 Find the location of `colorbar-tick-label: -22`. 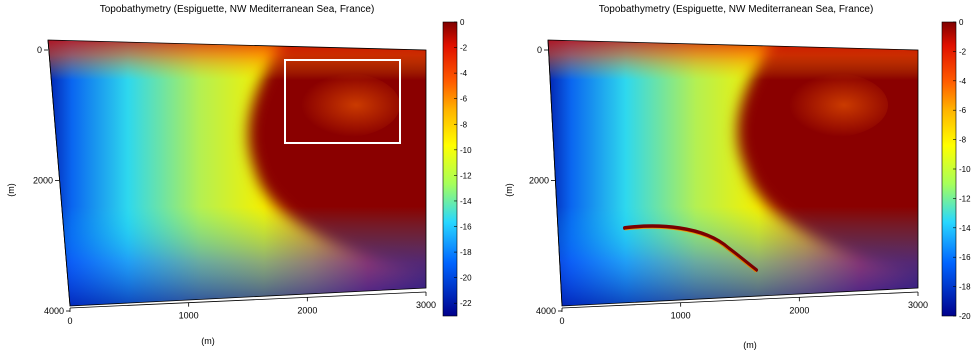

colorbar-tick-label: -22 is located at coordinates (466, 303).